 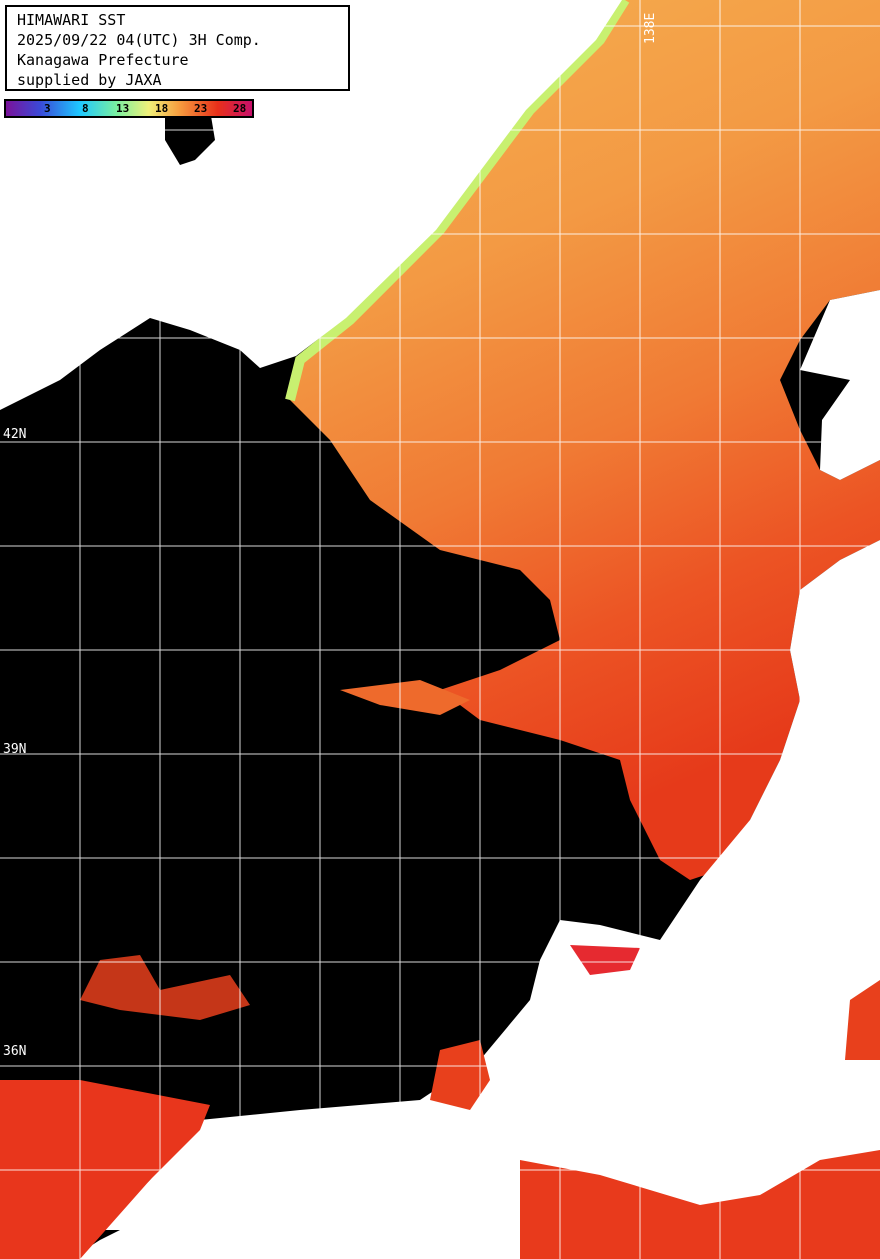 What do you see at coordinates (103, 60) in the screenshot?
I see `title-line-3: Kanagawa Prefecture` at bounding box center [103, 60].